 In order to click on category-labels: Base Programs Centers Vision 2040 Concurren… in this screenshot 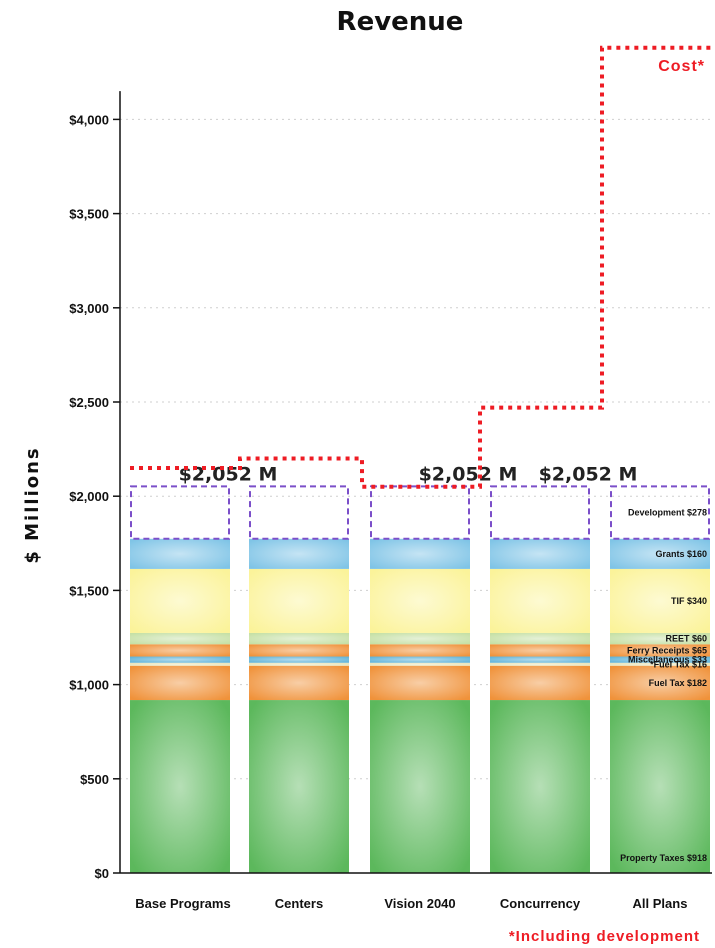, I will do `click(411, 903)`.